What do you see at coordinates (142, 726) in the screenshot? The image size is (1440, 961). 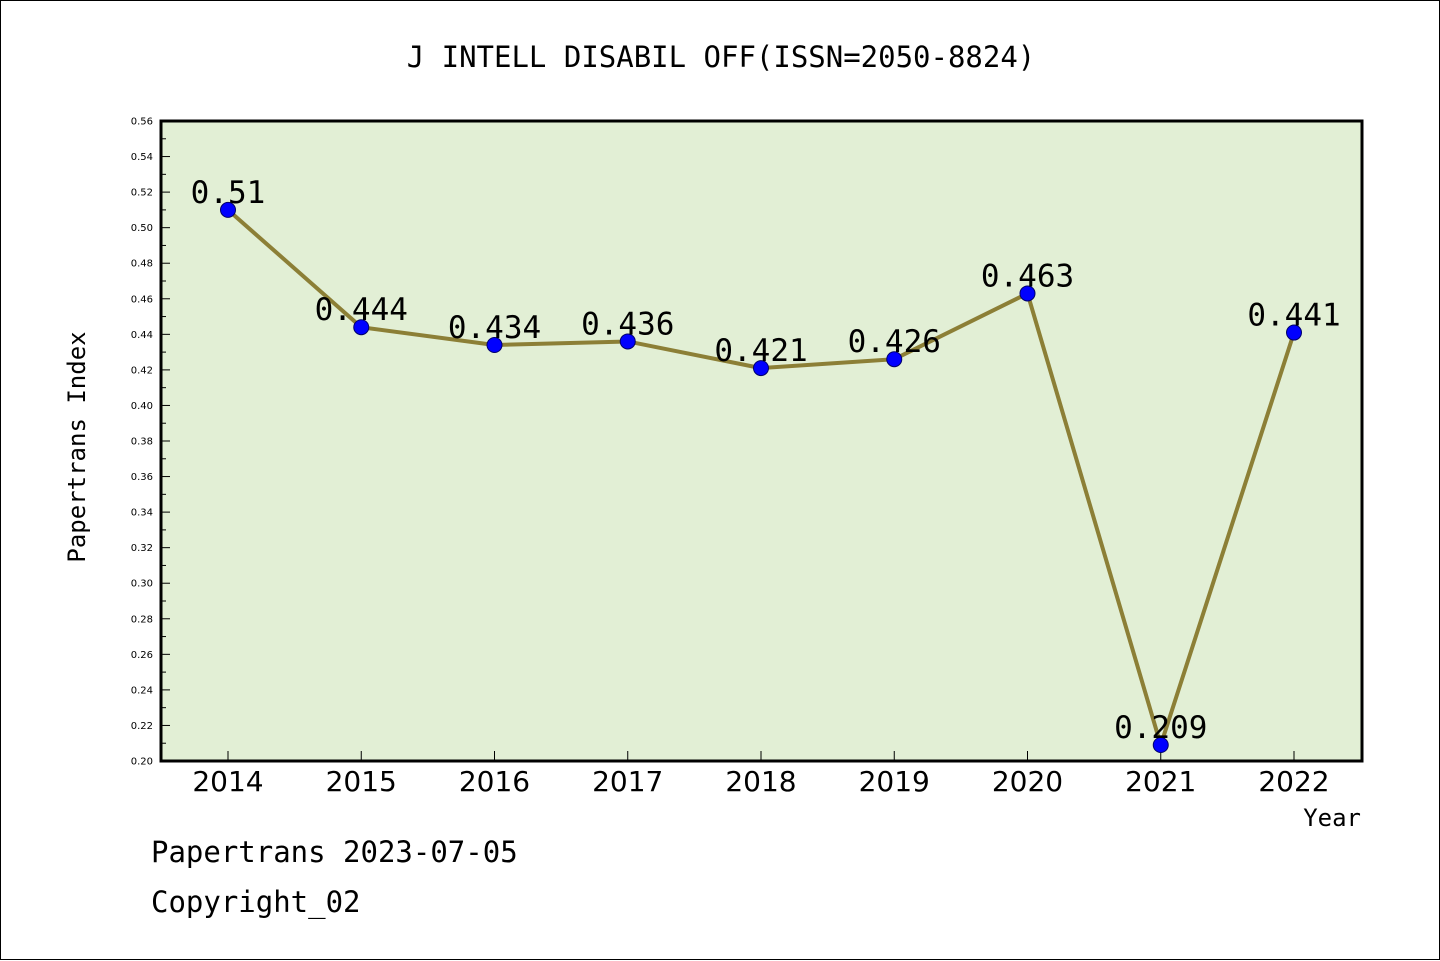 I see `y-tick-label: 0.22` at bounding box center [142, 726].